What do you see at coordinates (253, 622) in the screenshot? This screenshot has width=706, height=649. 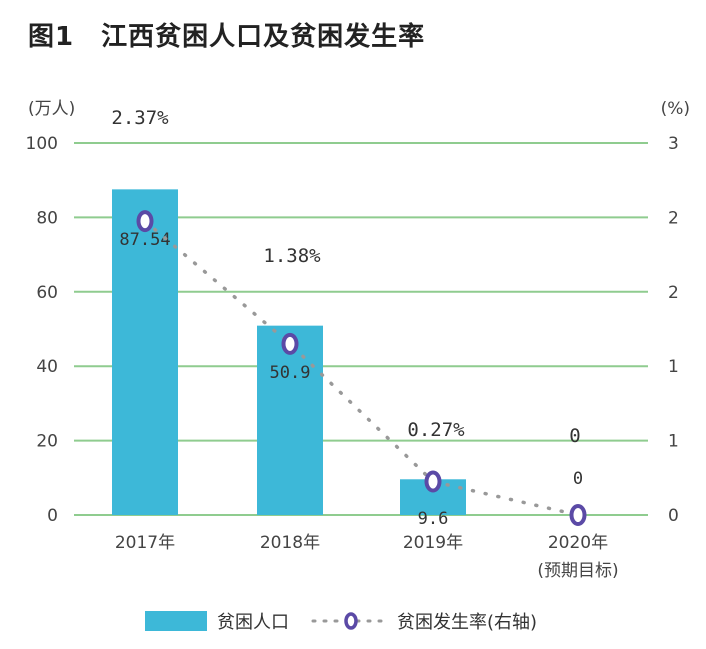 I see `legend-bar-label: 贫困人口` at bounding box center [253, 622].